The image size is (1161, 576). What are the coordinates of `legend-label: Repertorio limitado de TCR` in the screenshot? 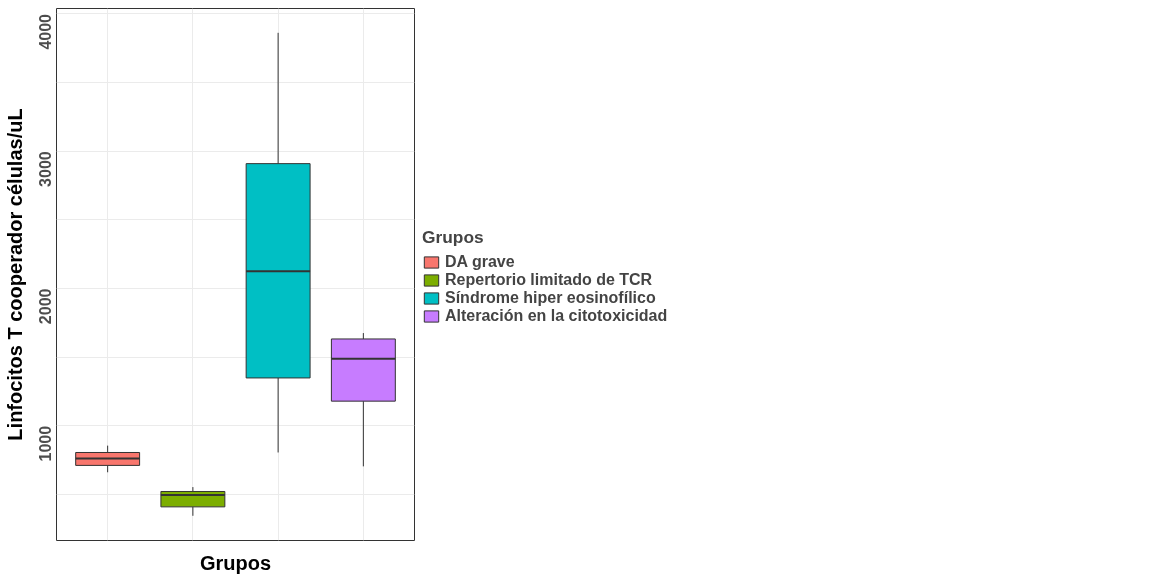 It's located at (549, 280).